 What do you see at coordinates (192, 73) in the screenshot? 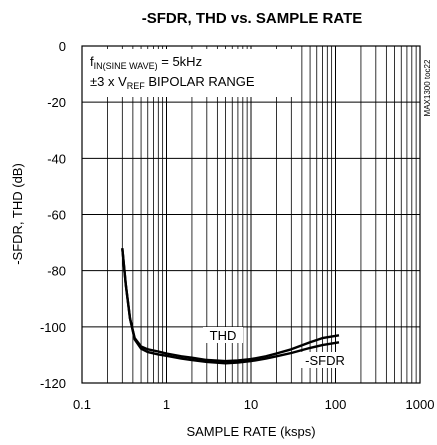
I see `annotation-box` at bounding box center [192, 73].